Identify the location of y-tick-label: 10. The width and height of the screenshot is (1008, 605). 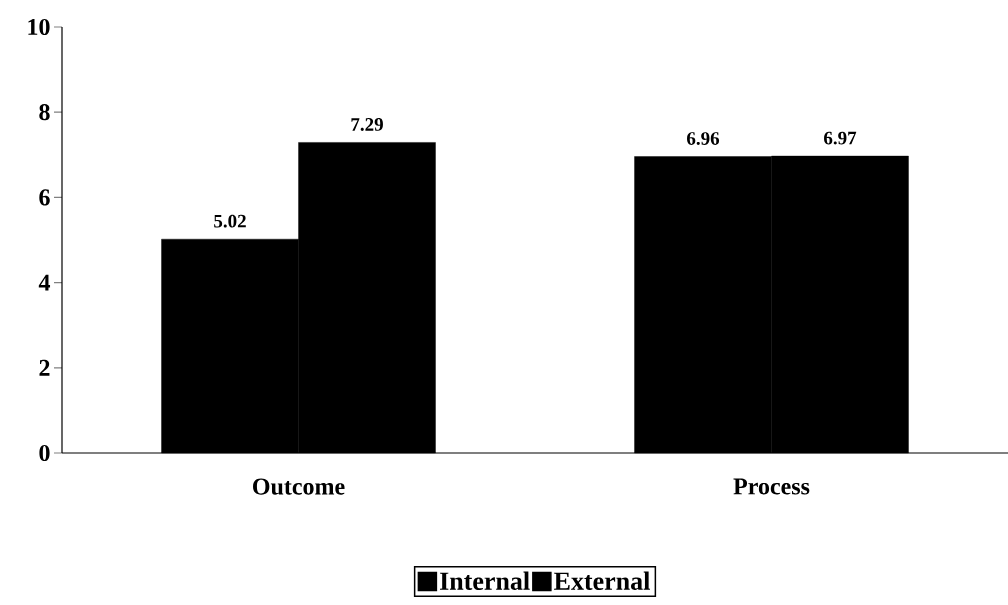
(39, 27).